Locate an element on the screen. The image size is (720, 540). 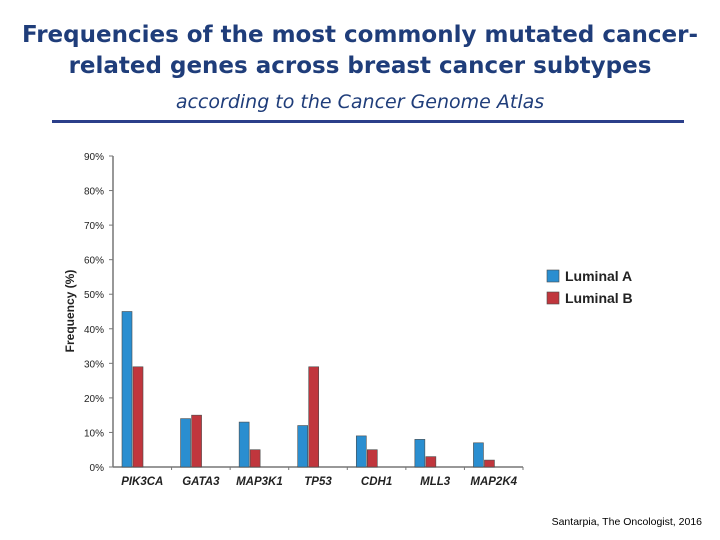
x-tick-label: MLL3 is located at coordinates (435, 482).